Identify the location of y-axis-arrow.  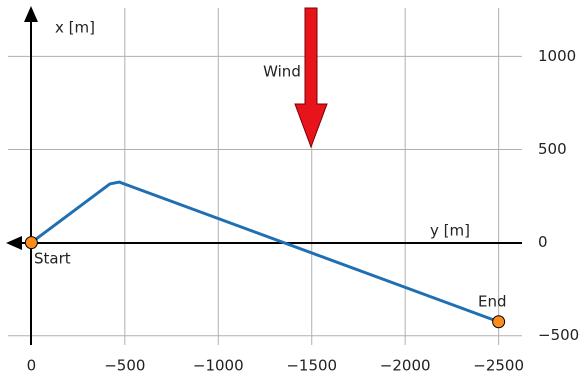
(31, 14).